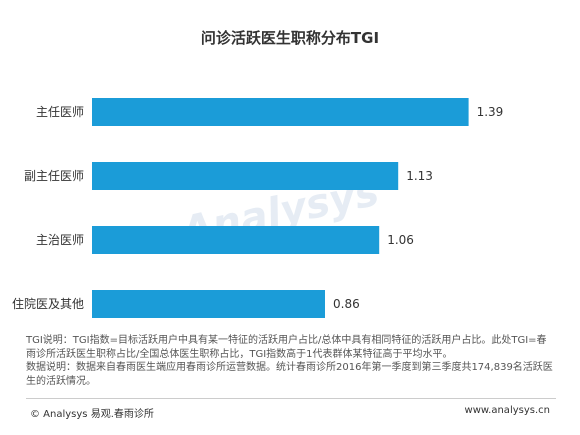 The width and height of the screenshot is (580, 435). I want to click on category-label-3: 住院医及其他, so click(48, 304).